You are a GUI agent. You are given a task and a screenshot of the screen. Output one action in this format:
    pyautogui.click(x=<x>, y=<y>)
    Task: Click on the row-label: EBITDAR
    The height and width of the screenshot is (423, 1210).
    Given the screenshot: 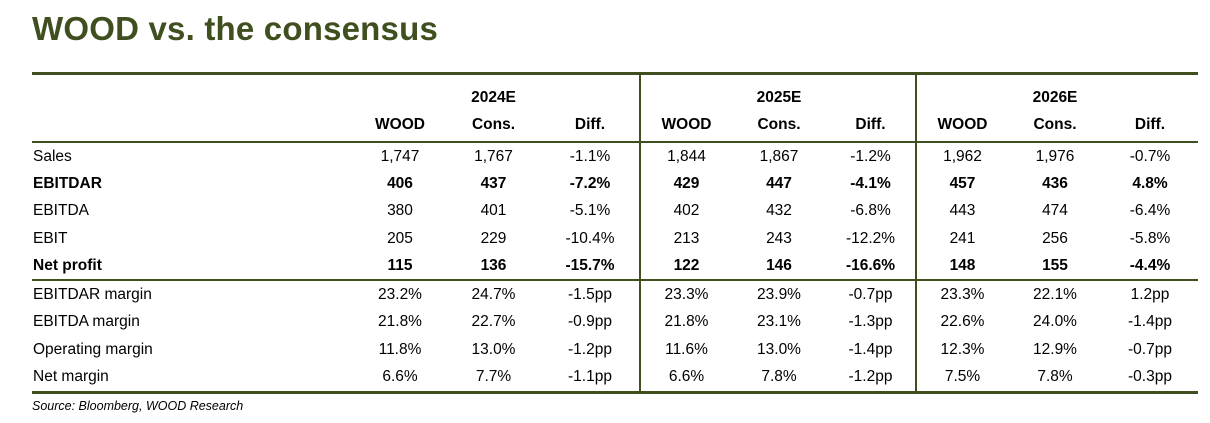 What is the action you would take?
    pyautogui.click(x=67, y=183)
    